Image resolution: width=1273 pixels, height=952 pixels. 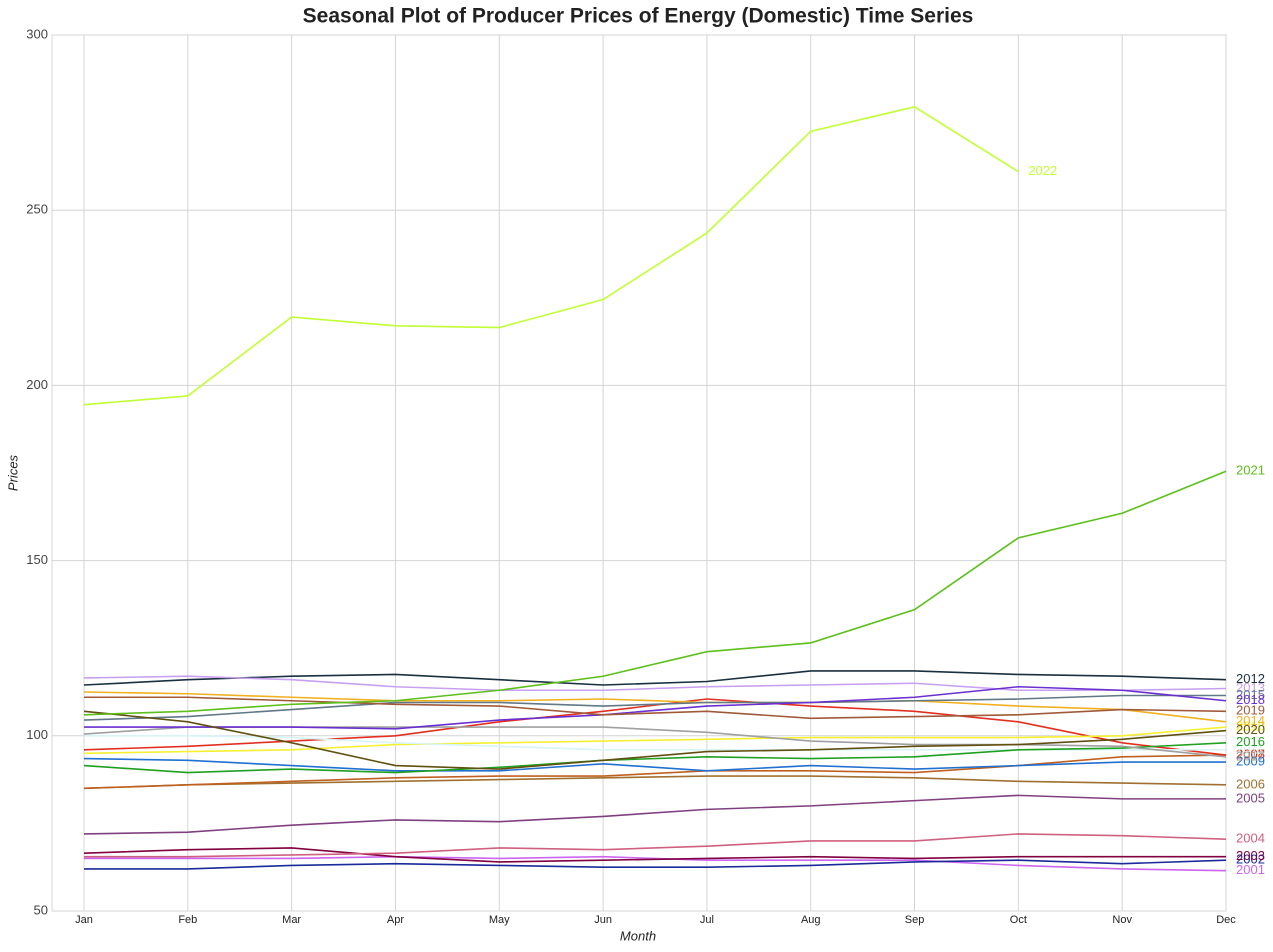 I want to click on y-tick-label: 300, so click(x=37, y=33).